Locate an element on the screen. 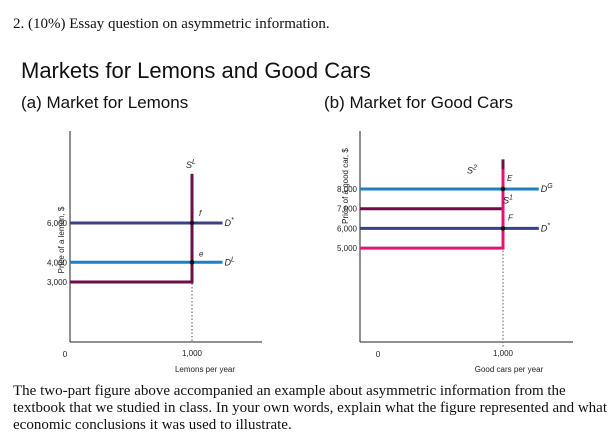 The width and height of the screenshot is (616, 447). point-label-f: F is located at coordinates (511, 217).